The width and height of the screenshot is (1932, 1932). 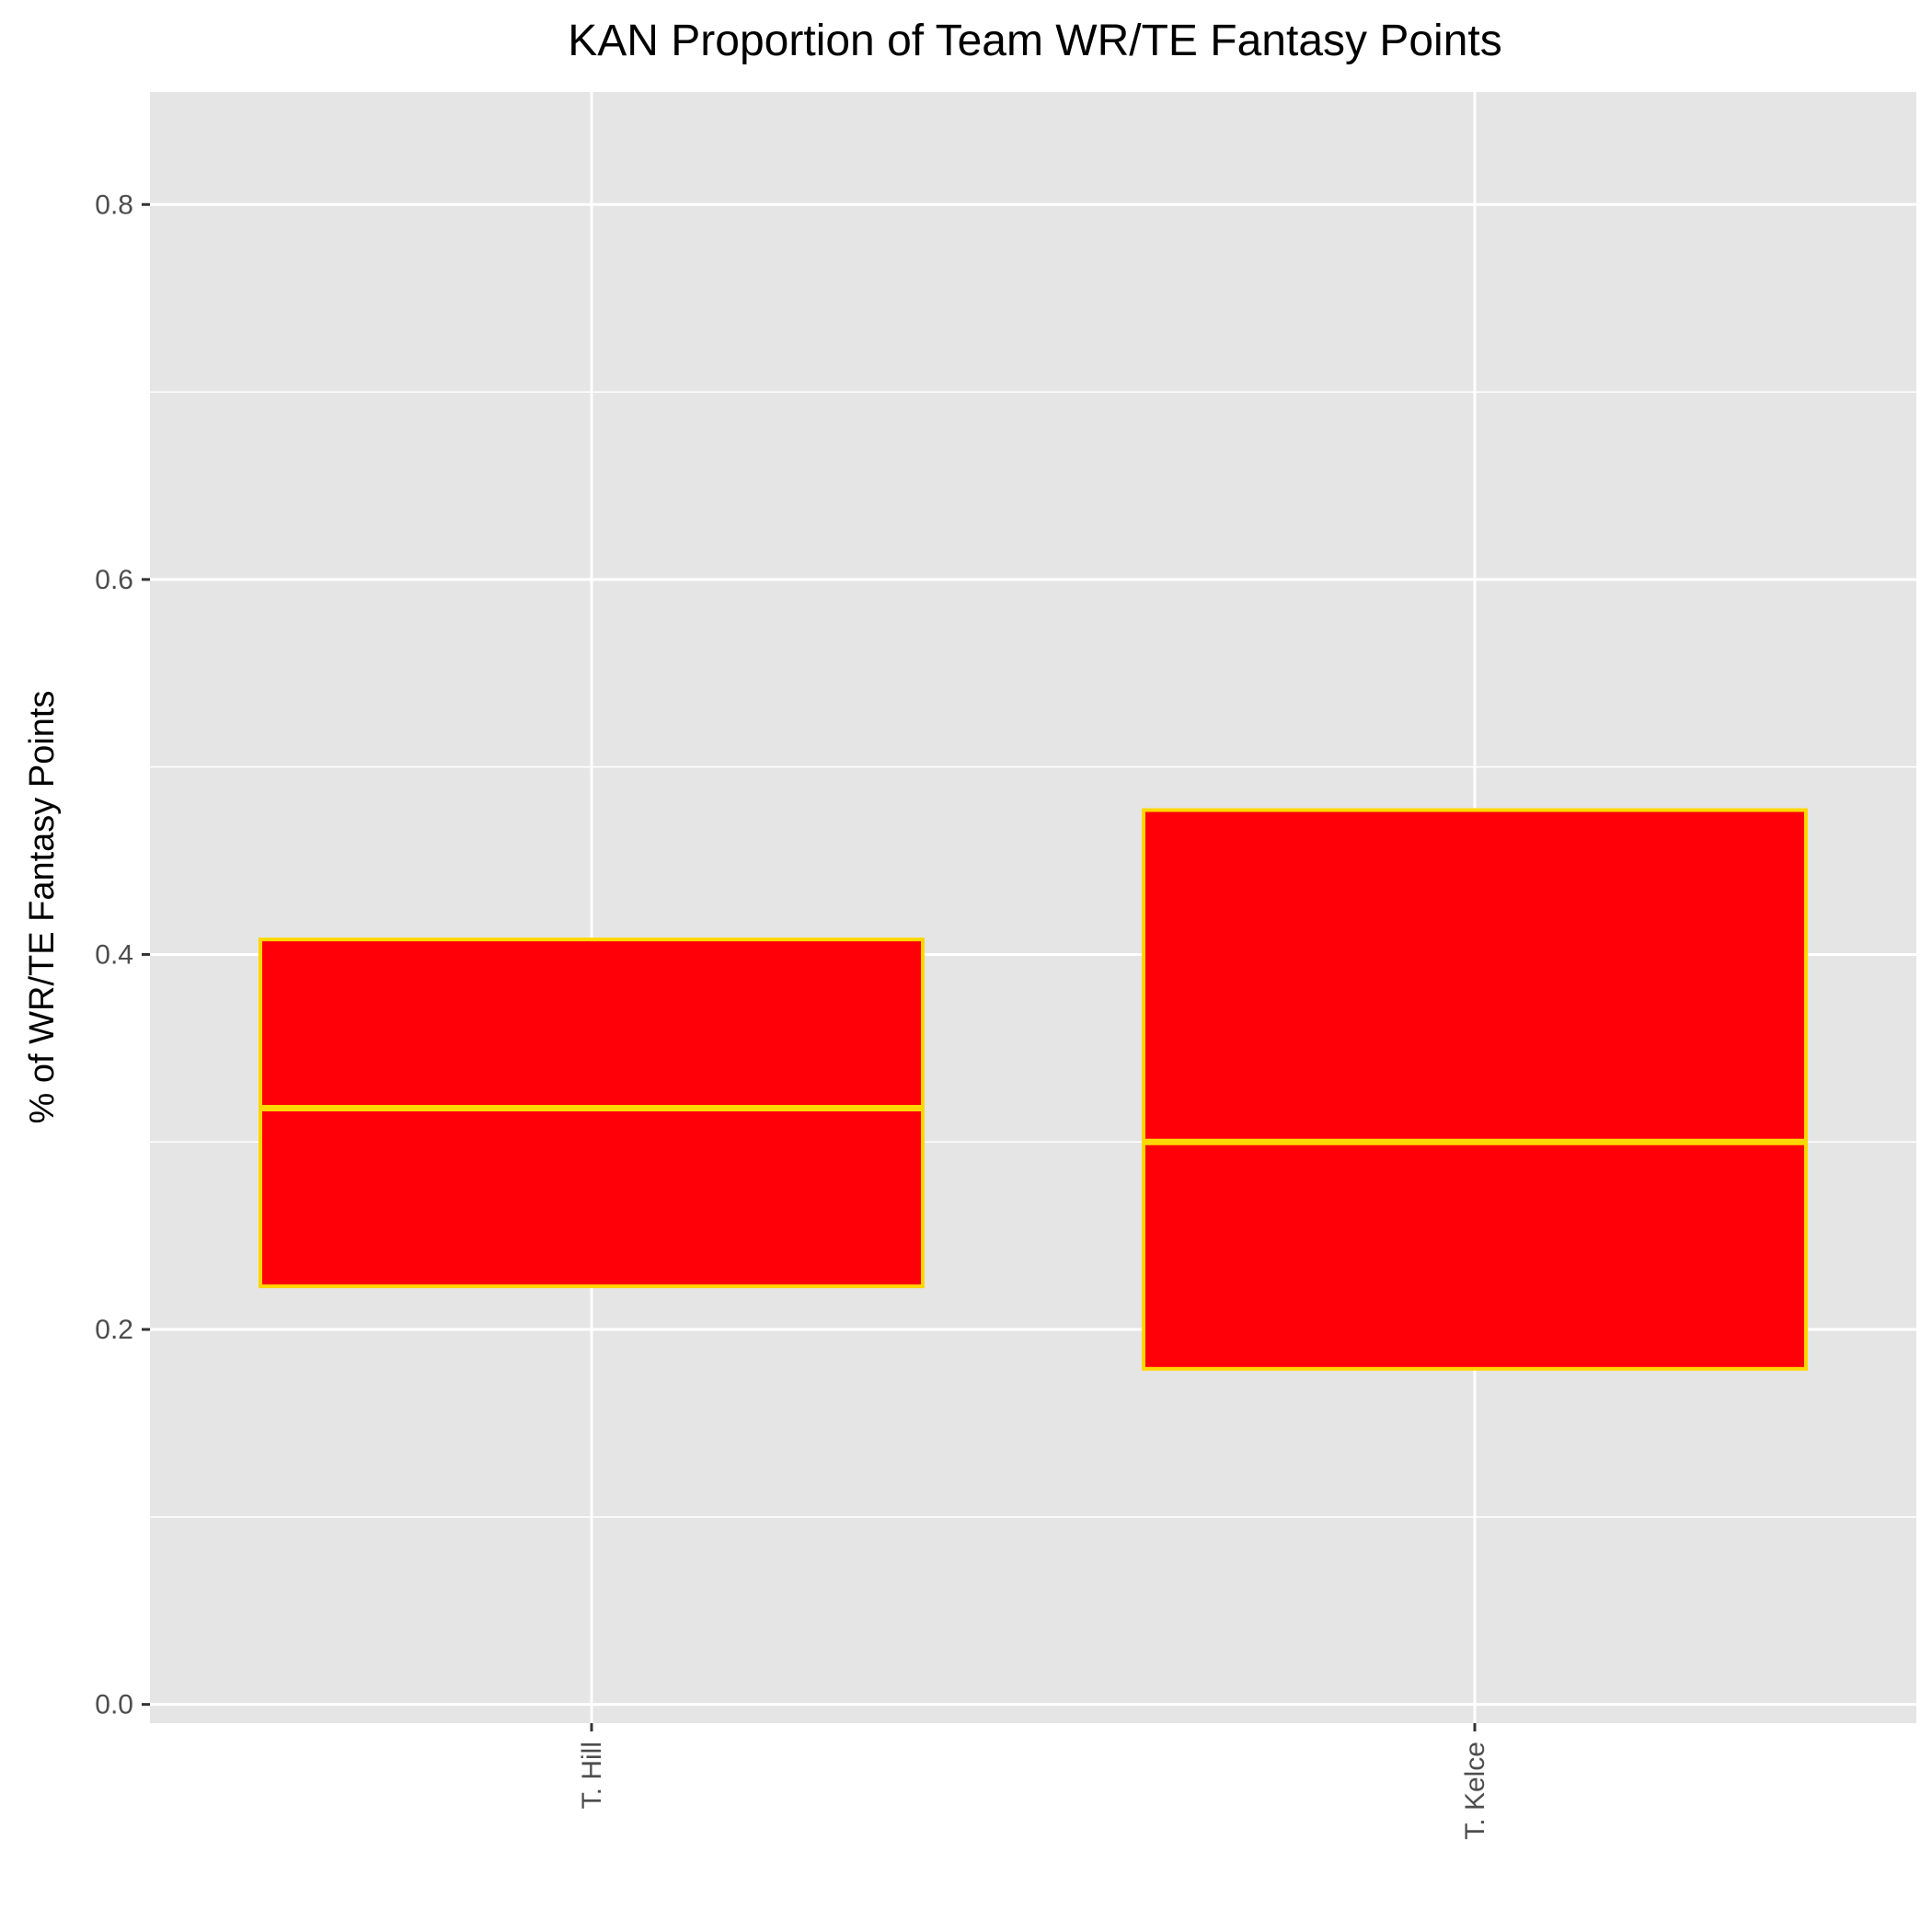 I want to click on y-tick-label: 0.0, so click(x=114, y=1705).